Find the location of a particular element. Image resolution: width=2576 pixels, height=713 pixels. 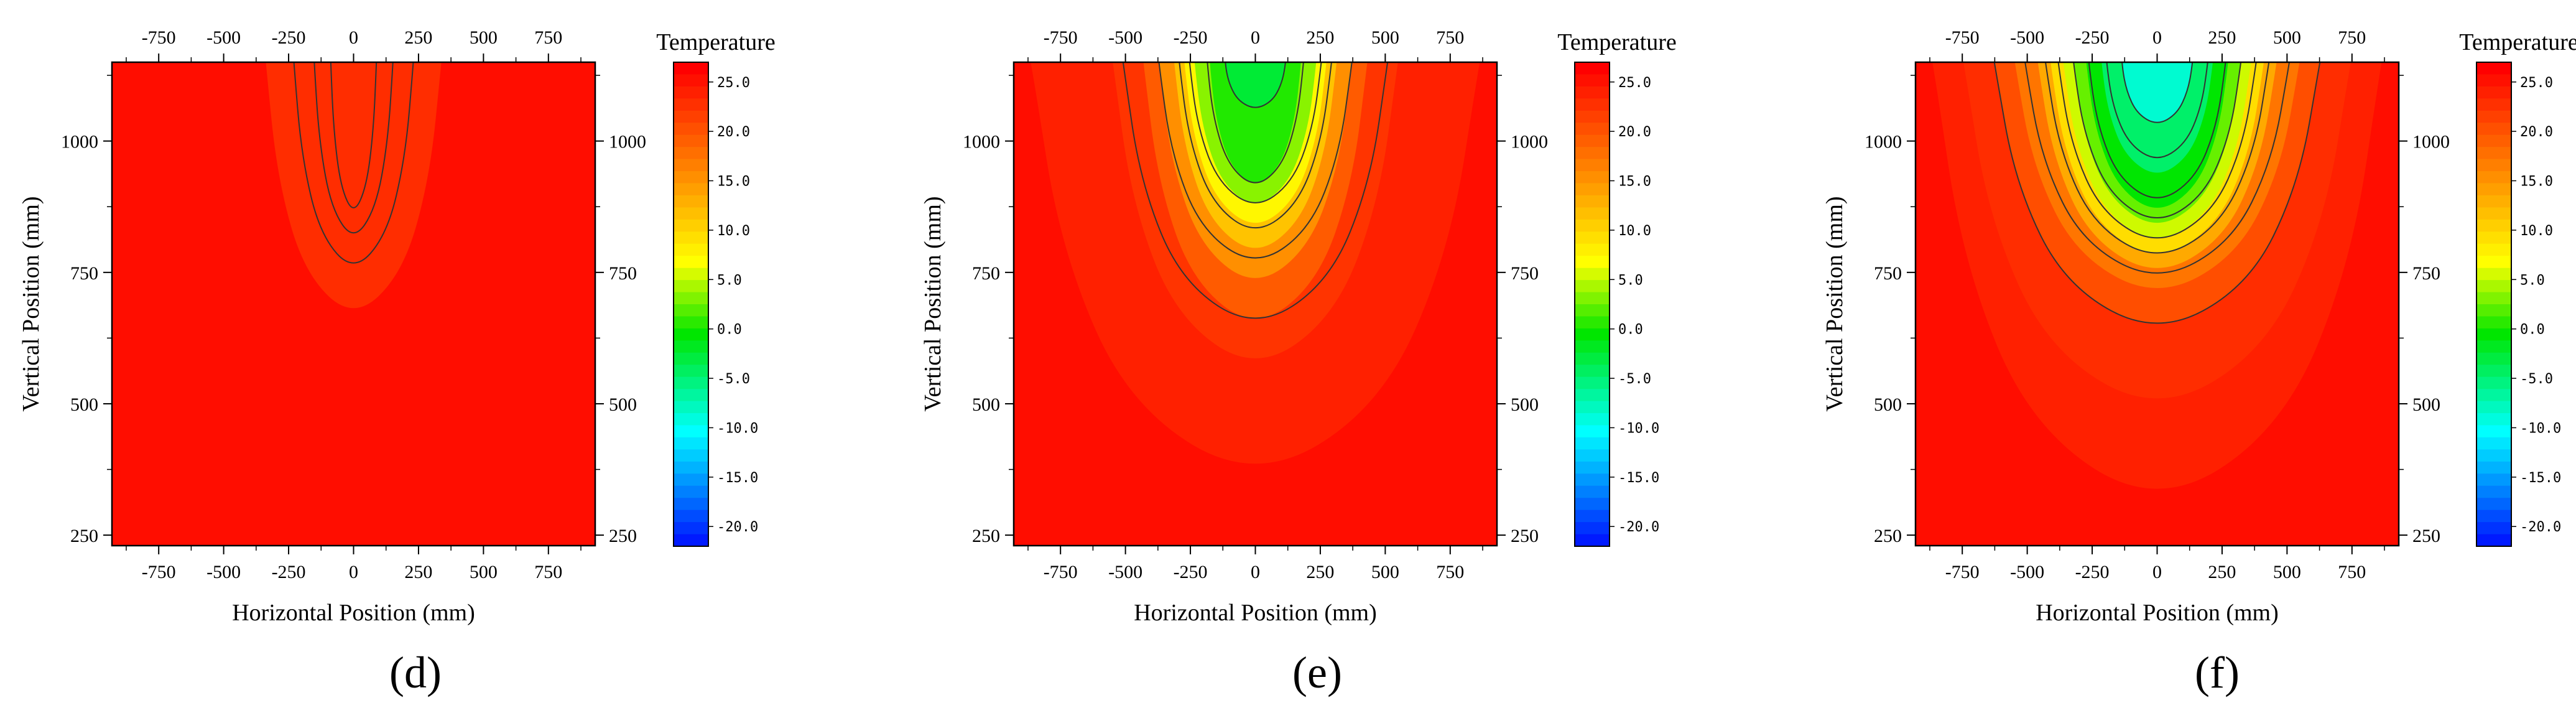

colorbar-title: Temperature is located at coordinates (716, 42).